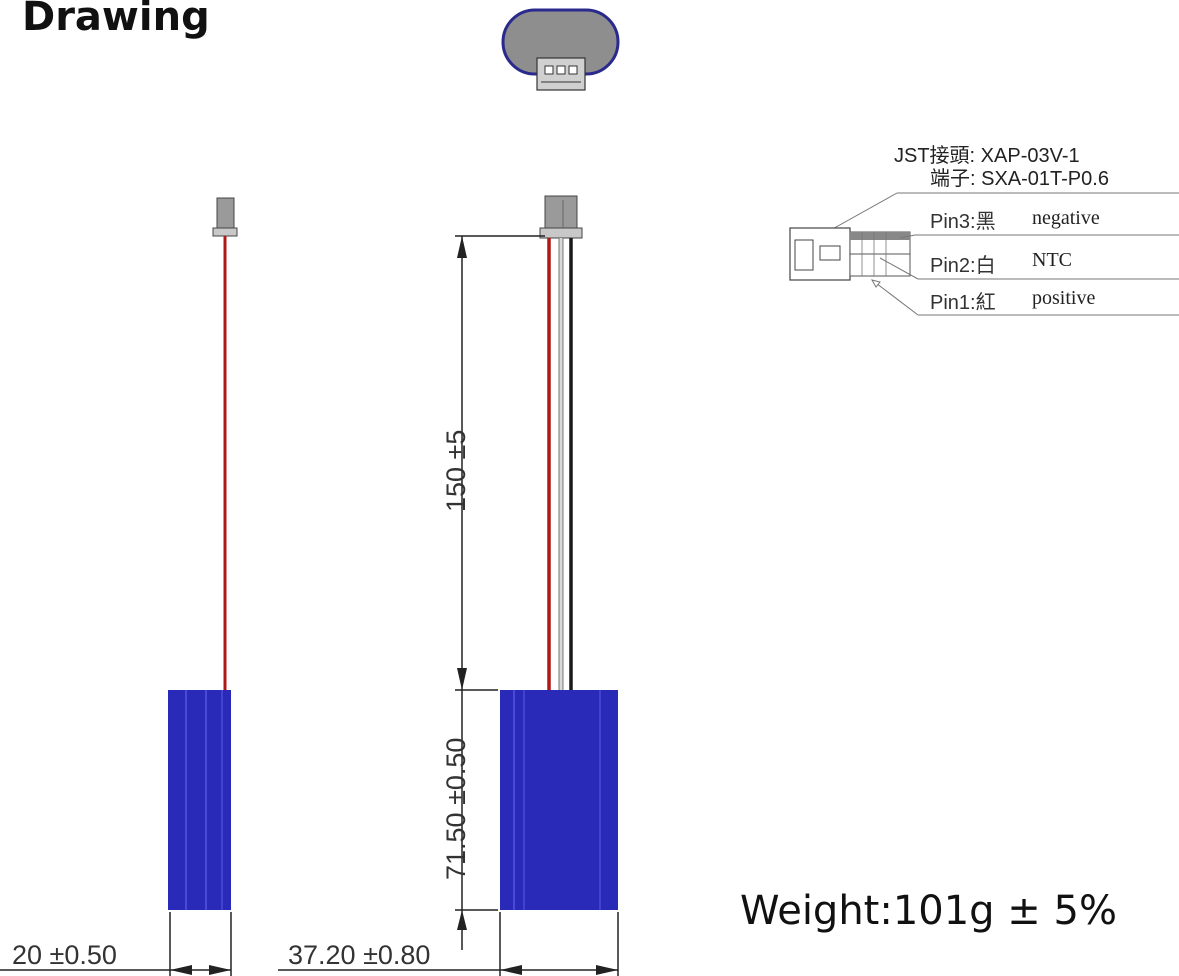 This screenshot has width=1179, height=976. Describe the element at coordinates (225, 214) in the screenshot. I see `side-view-connector` at that location.